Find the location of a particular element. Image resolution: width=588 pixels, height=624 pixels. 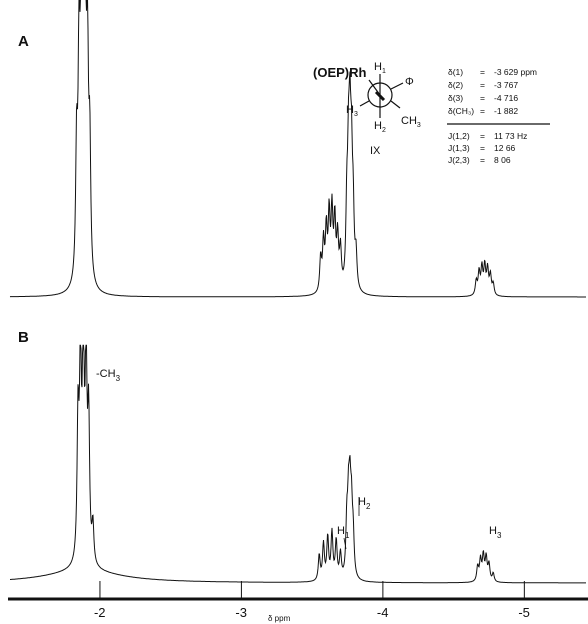

bond-ch3 is located at coordinates (395, 104).